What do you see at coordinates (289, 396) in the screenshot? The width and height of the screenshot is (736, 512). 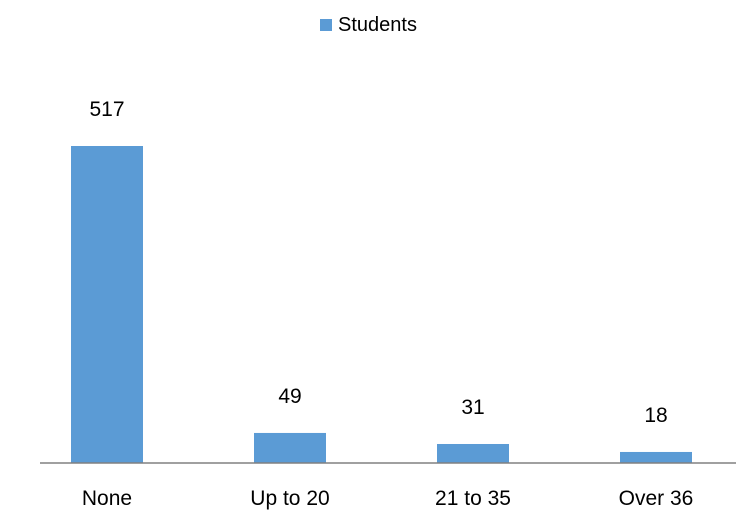 I see `data-label-up-to-20: 49` at bounding box center [289, 396].